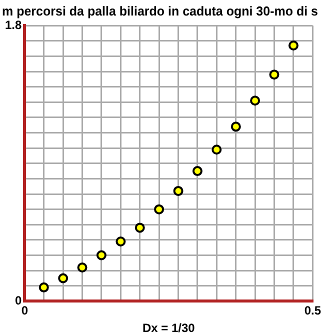  I want to click on chart-title: m percorsi da palla biliardo in caduta ogni 30-mo di s, so click(160, 10).